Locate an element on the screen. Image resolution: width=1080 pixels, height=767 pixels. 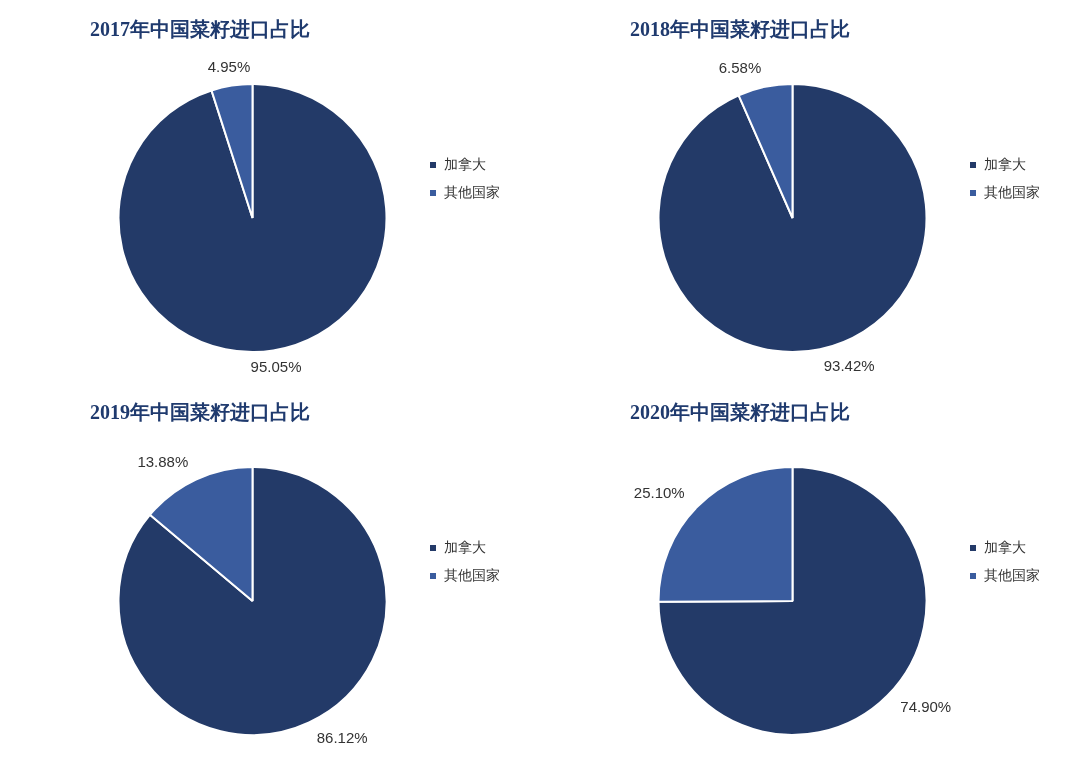
data-label: 4.95% is located at coordinates (229, 66).